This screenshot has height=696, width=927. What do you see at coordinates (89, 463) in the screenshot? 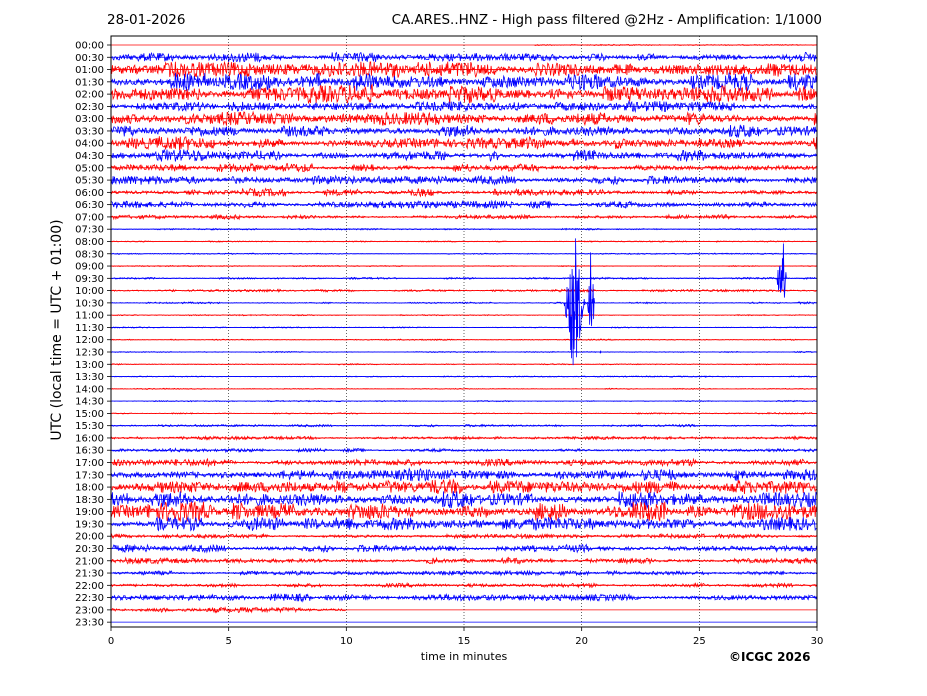
I see `y-tick-label: 17:00` at bounding box center [89, 463].